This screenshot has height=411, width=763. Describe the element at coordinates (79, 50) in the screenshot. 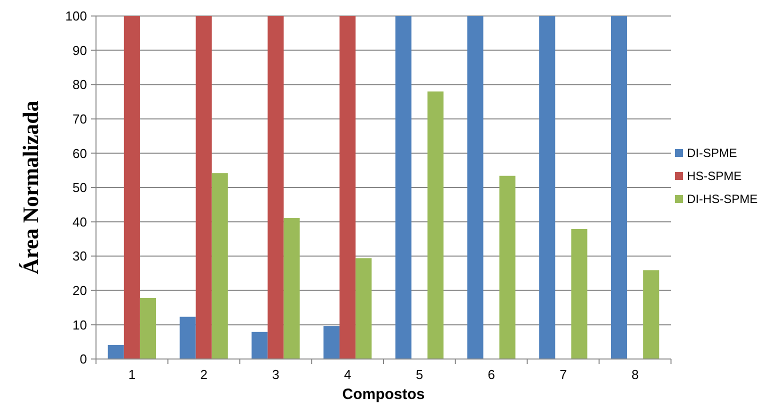

I see `y-tick-label: 90` at that location.